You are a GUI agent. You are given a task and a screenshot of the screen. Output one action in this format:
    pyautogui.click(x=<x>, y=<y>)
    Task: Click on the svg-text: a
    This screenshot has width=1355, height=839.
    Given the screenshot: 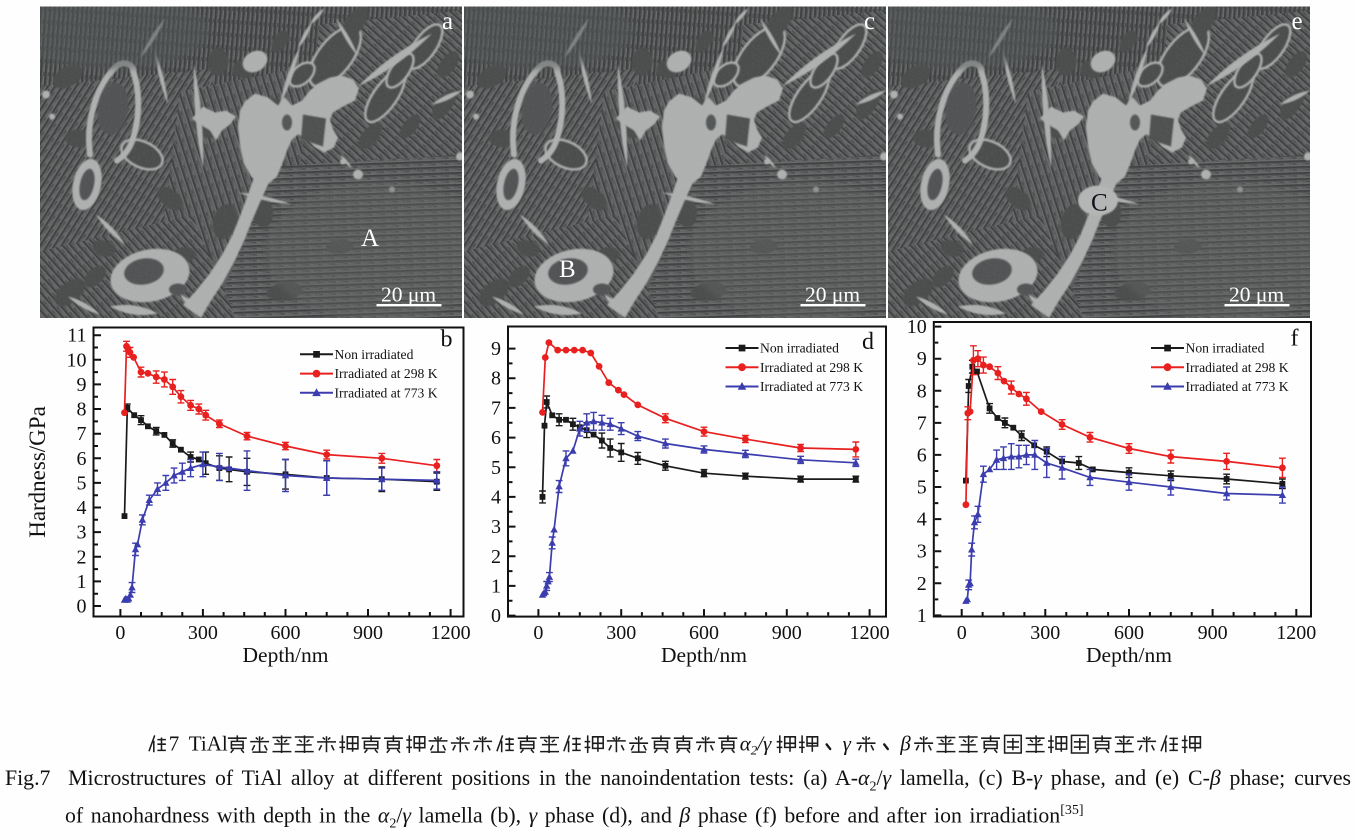 What is the action you would take?
    pyautogui.click(x=447, y=21)
    